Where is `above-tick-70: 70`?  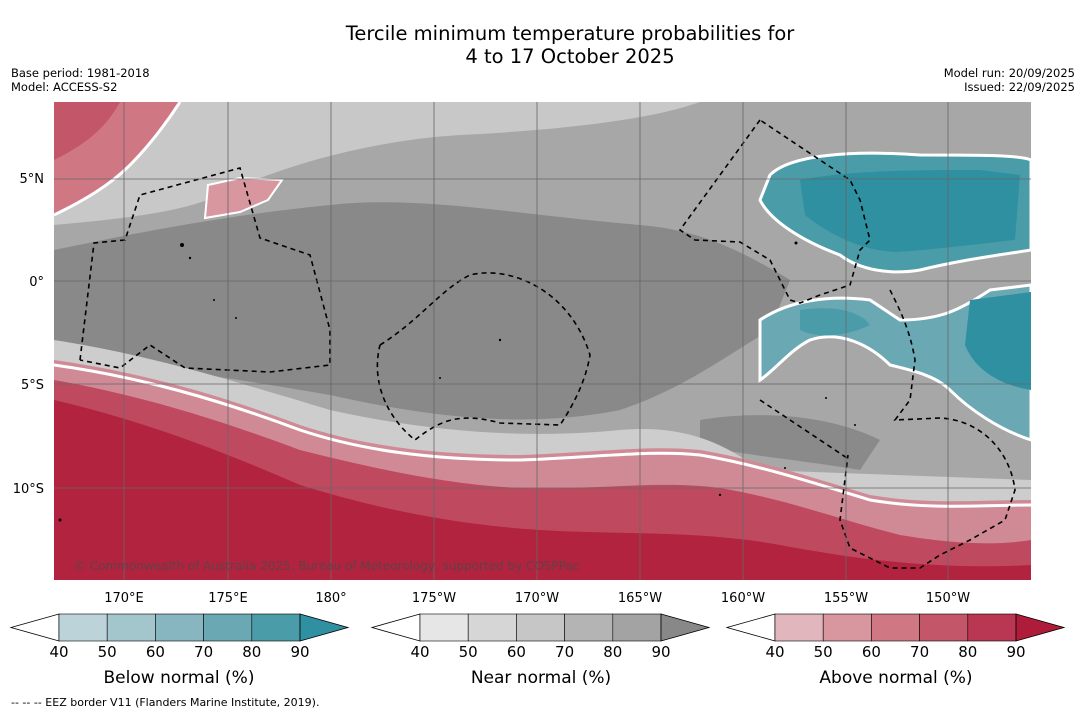
above-tick-70: 70 is located at coordinates (919, 652).